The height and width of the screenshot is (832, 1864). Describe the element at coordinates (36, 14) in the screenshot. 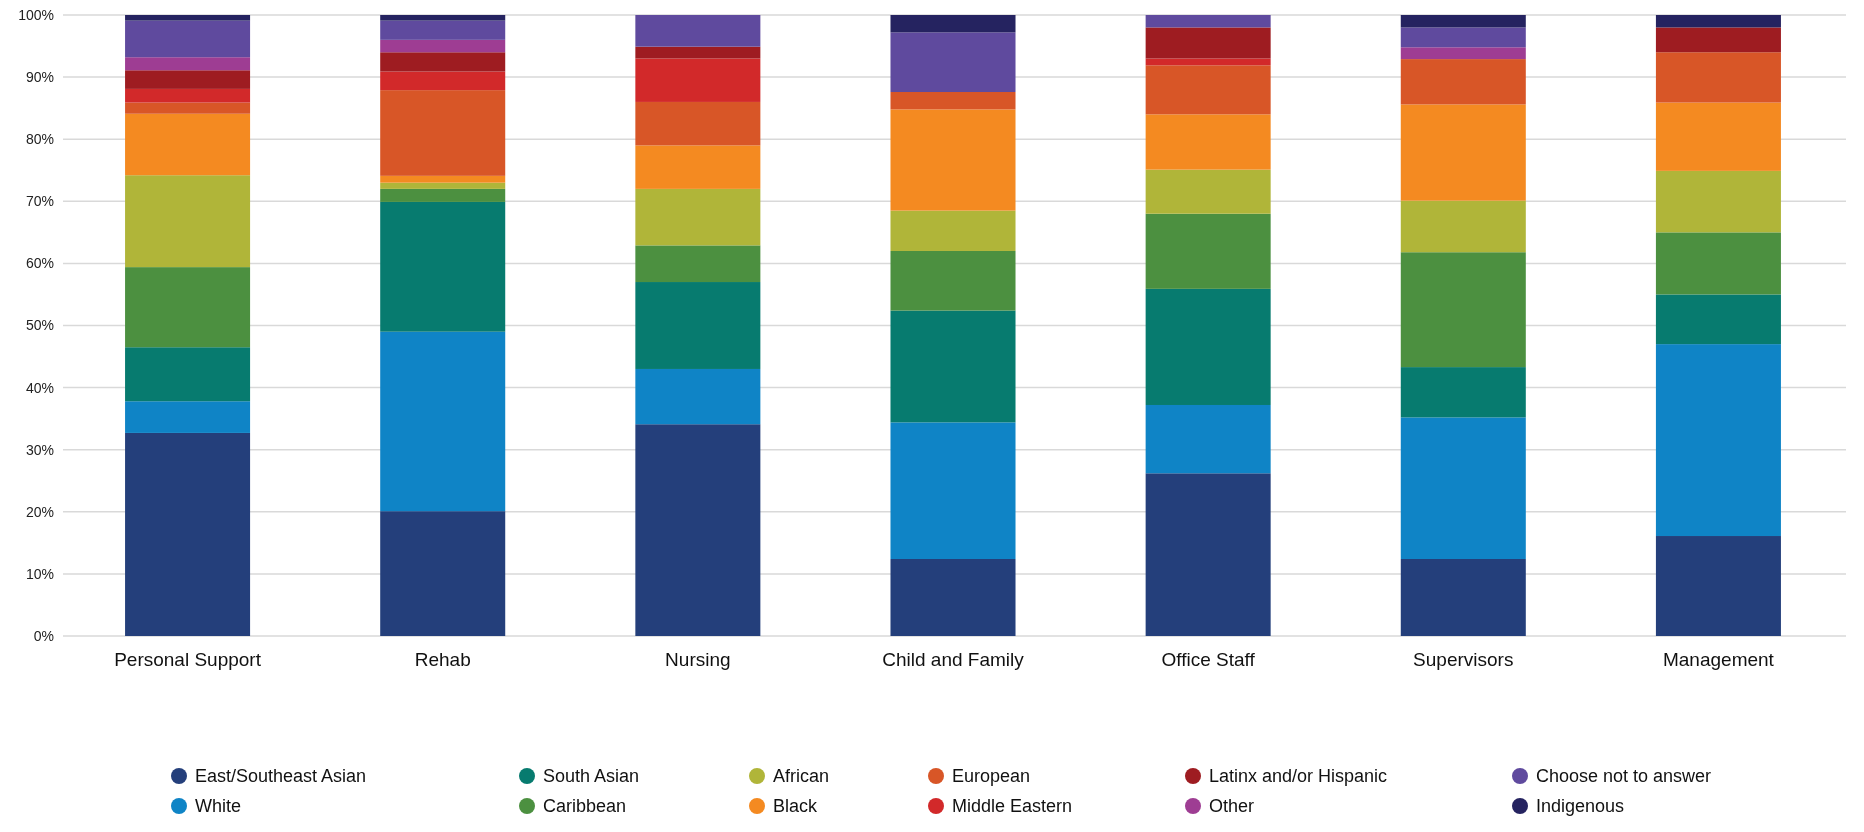

I see `y-tick-label: 100%` at that location.